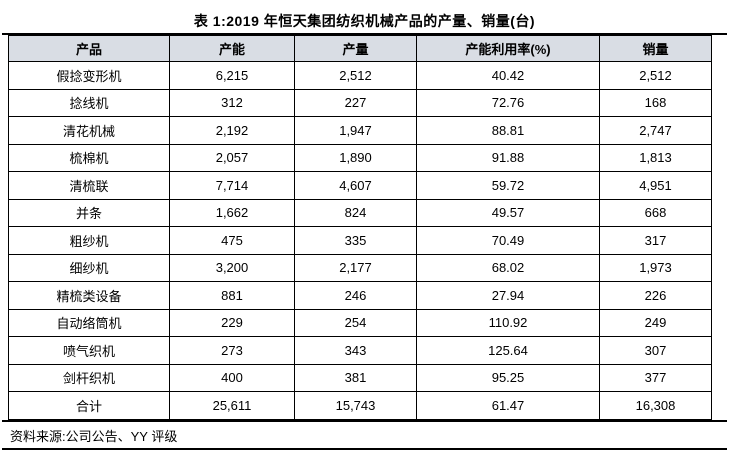 This screenshot has width=729, height=453. I want to click on table-row: 剑杆织机 400 381 95.25 377, so click(360, 377).